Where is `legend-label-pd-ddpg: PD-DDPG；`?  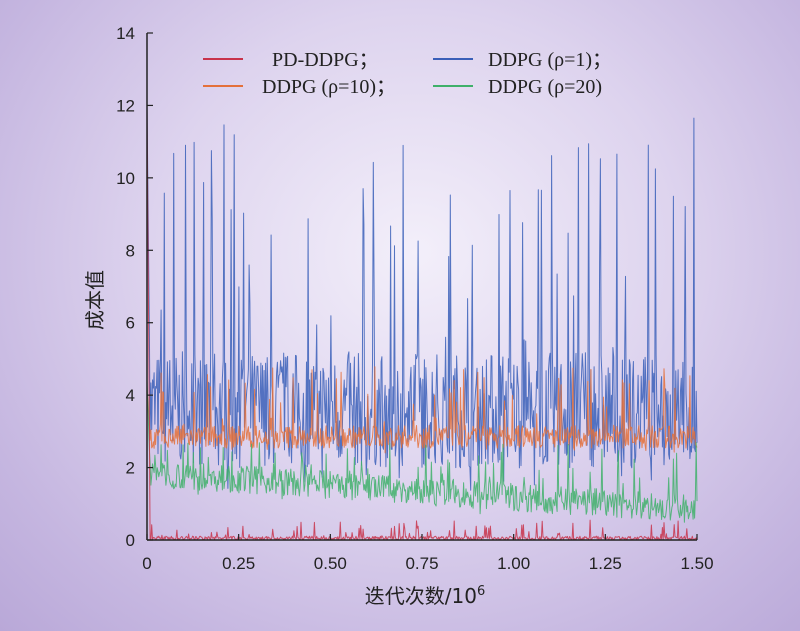 legend-label-pd-ddpg: PD-DDPG； is located at coordinates (325, 60).